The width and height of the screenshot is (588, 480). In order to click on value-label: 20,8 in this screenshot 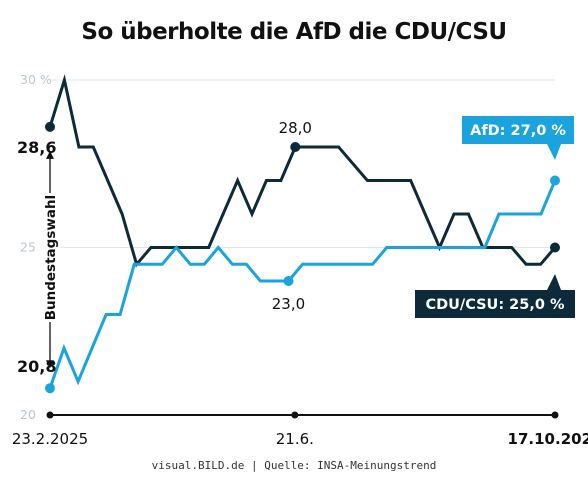, I will do `click(36, 366)`.